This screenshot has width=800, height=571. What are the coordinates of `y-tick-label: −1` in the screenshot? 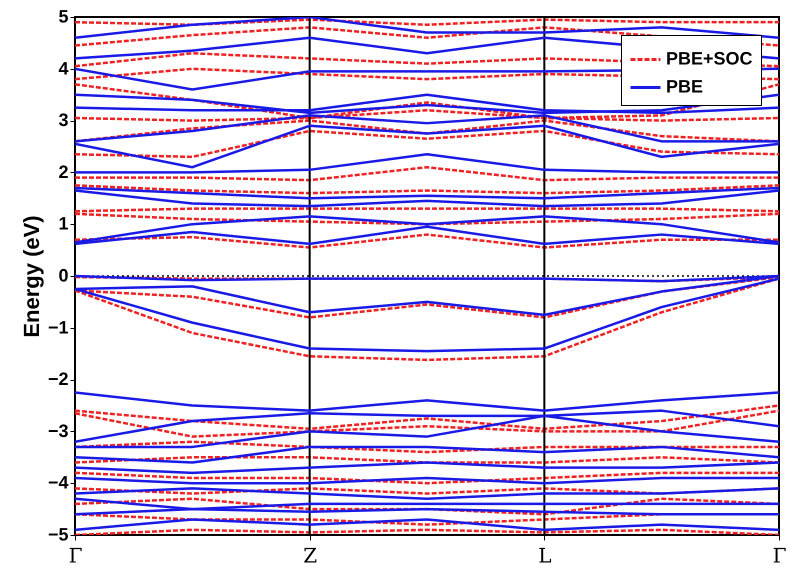 It's located at (58, 327).